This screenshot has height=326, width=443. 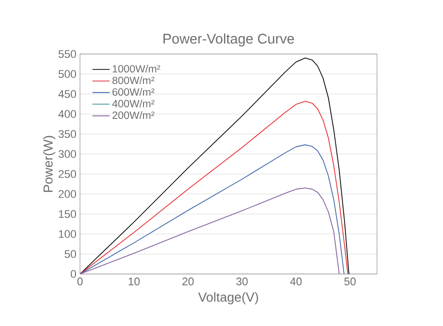 What do you see at coordinates (70, 254) in the screenshot?
I see `y-tick-label: 50` at bounding box center [70, 254].